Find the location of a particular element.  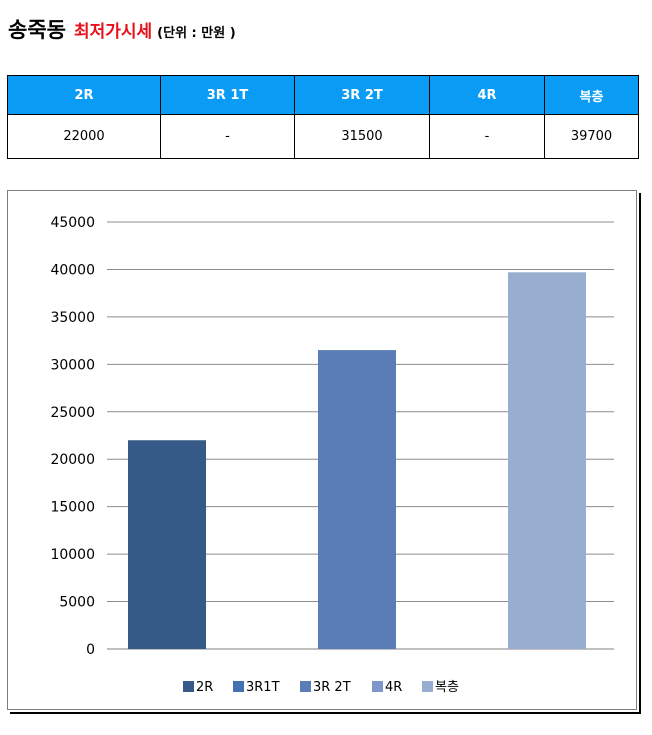

bar-2R is located at coordinates (167, 544).